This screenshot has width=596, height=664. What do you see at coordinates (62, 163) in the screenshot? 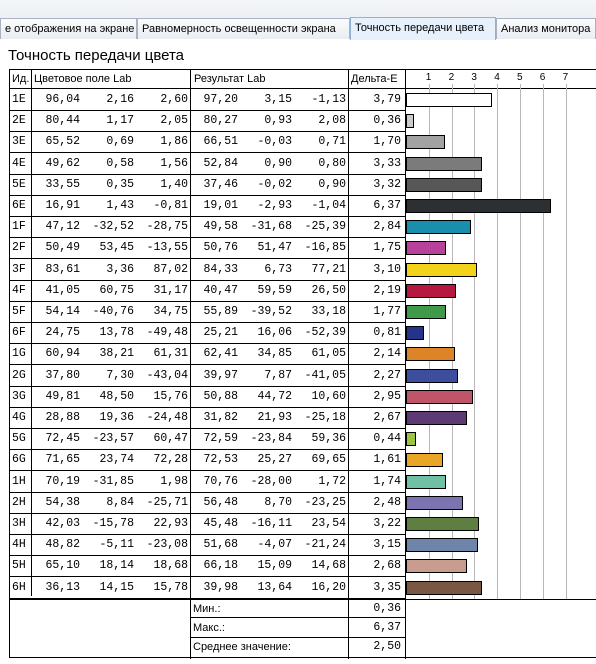
I see `cell-target-l: 49,62` at bounding box center [62, 163].